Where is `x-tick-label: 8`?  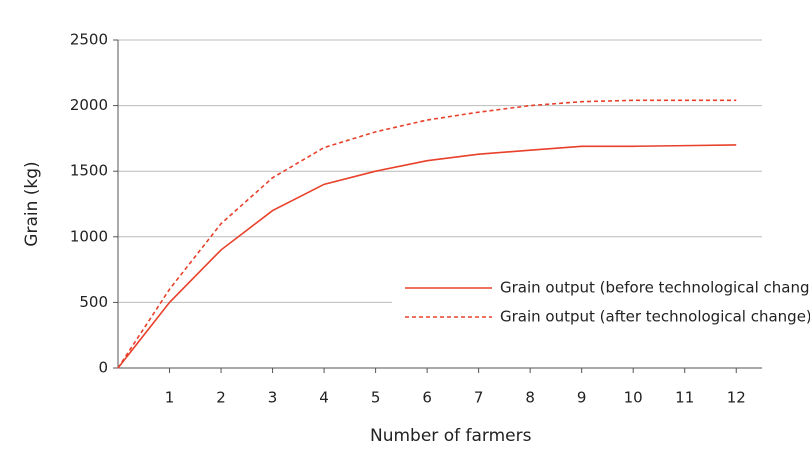
x-tick-label: 8 is located at coordinates (530, 398).